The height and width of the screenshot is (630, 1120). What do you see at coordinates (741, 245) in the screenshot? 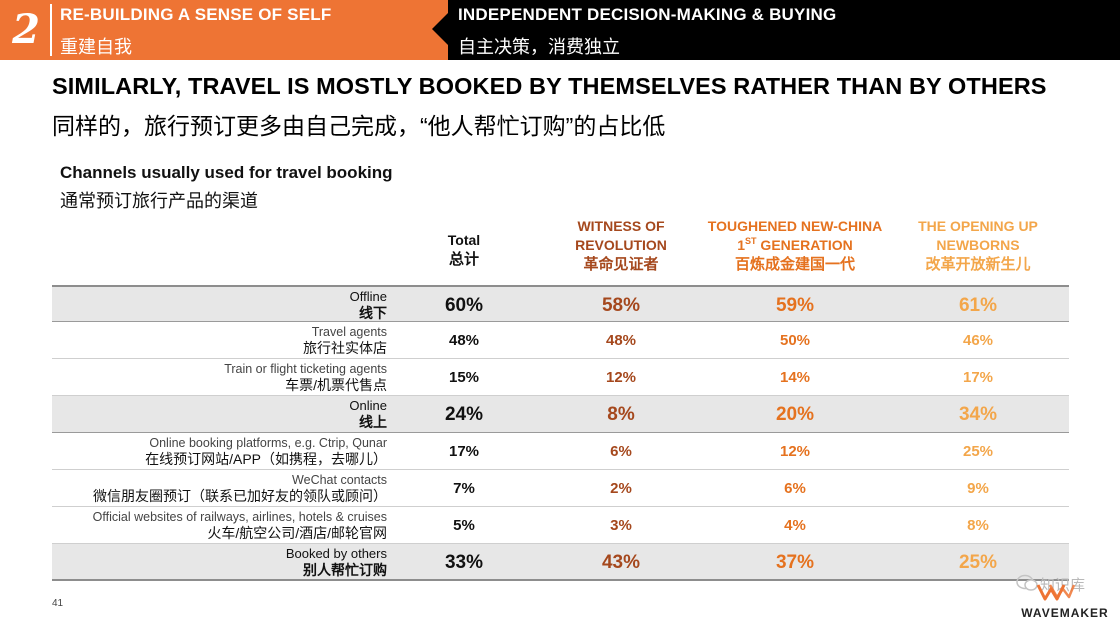
I see `generation-number: 1` at bounding box center [741, 245].